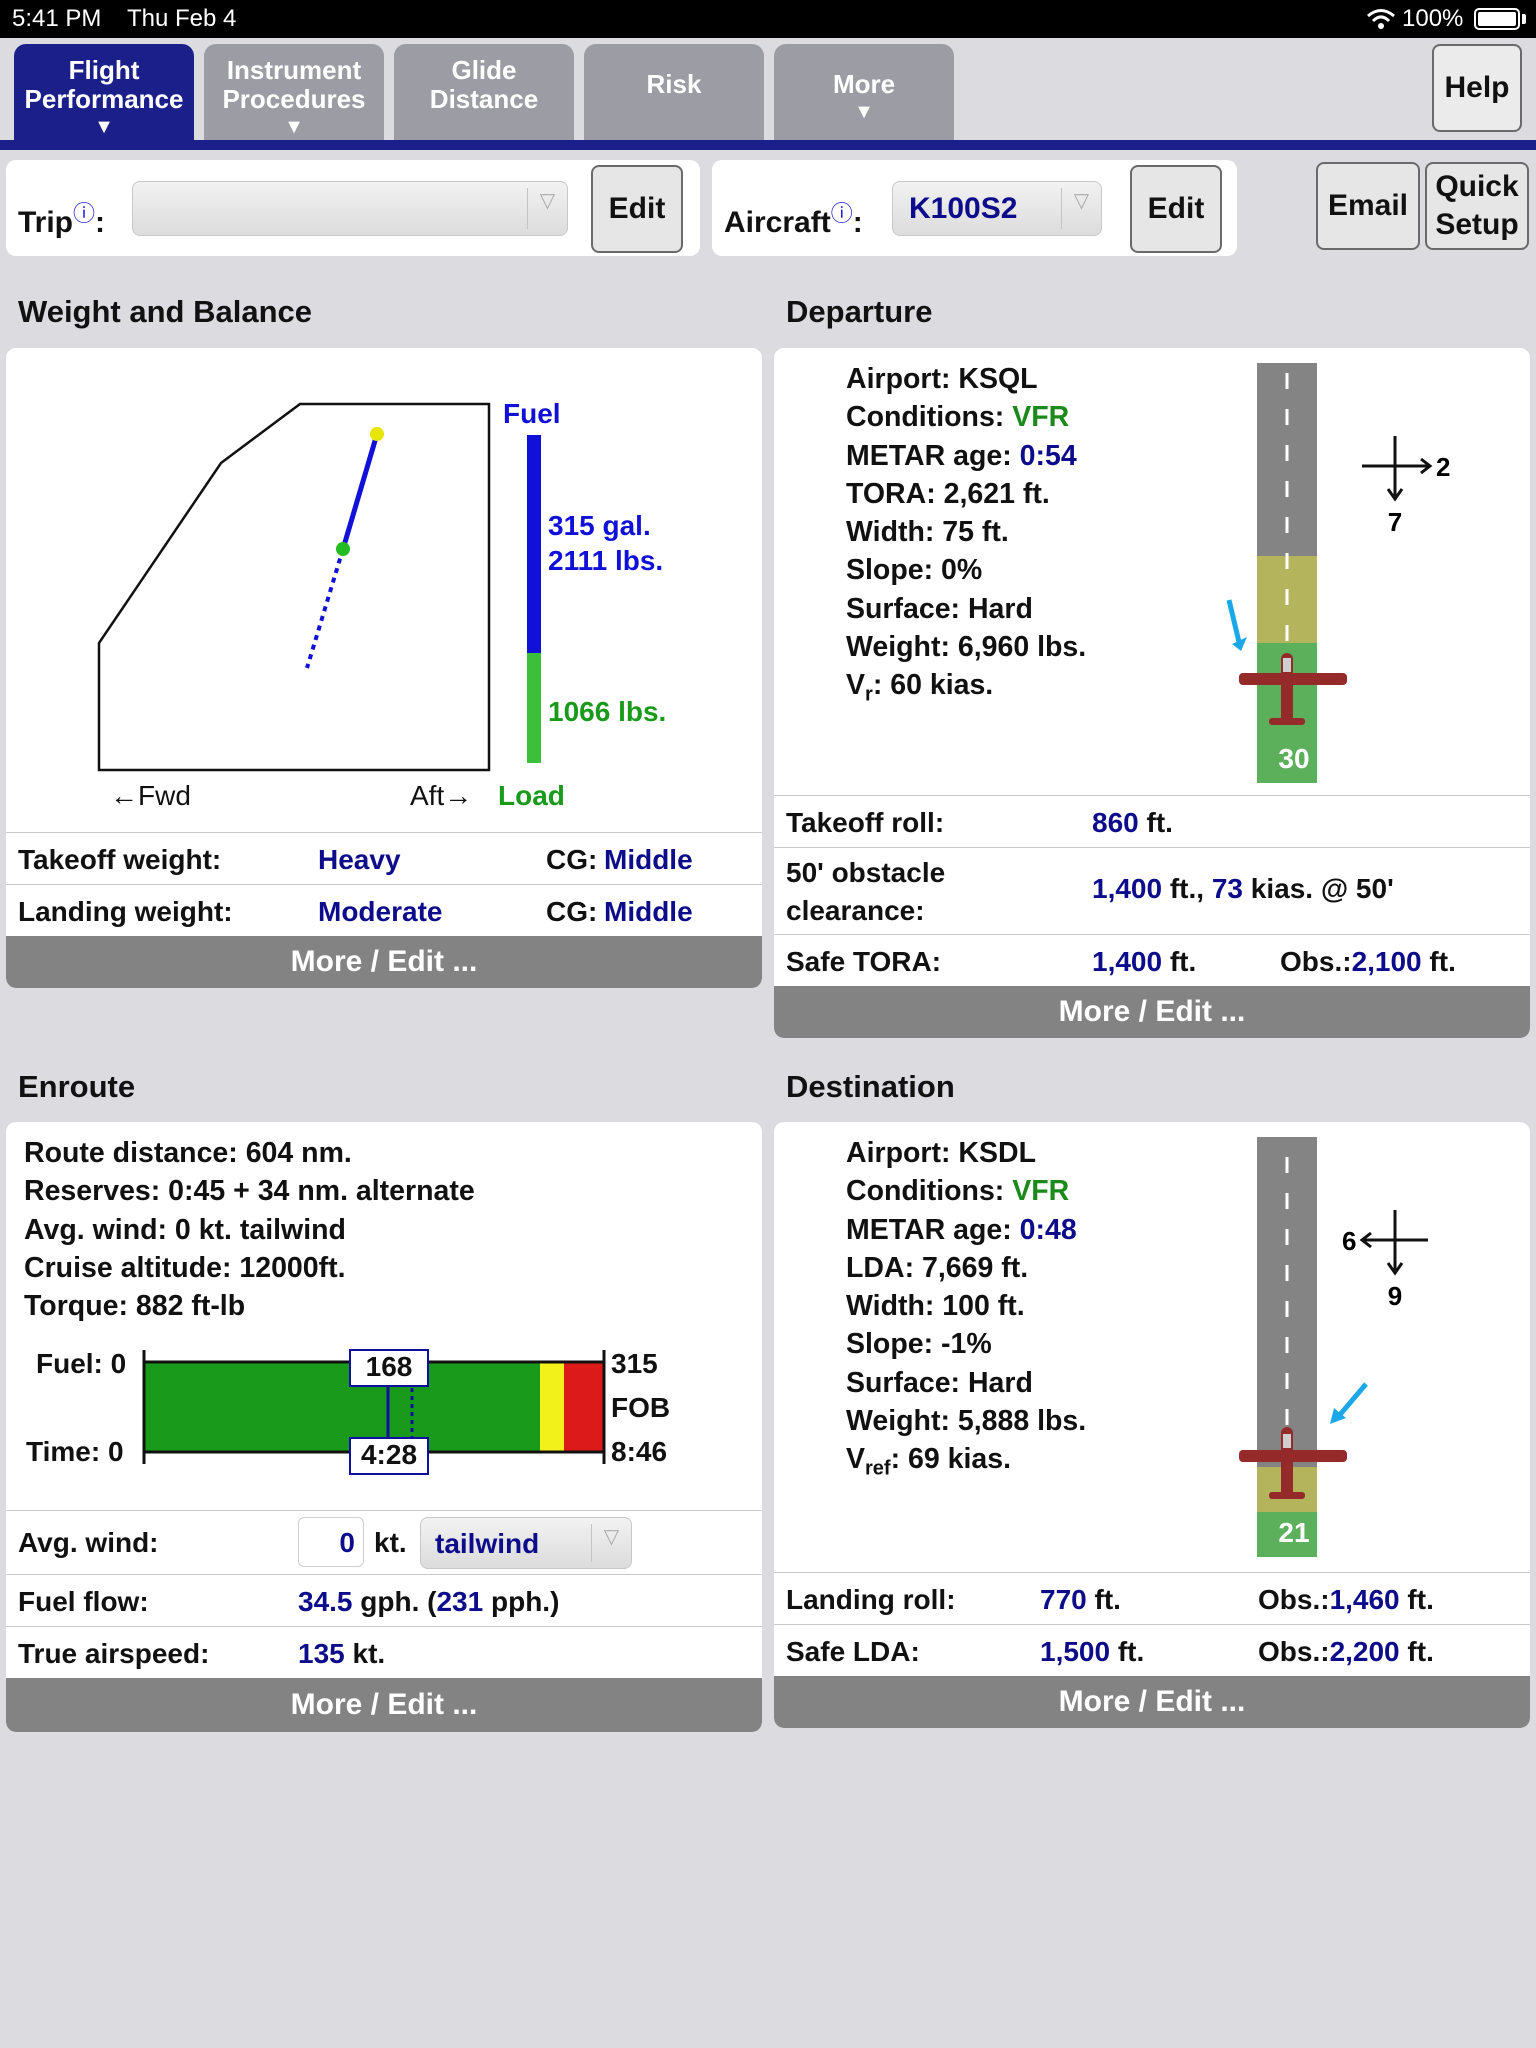 The height and width of the screenshot is (2048, 1536). What do you see at coordinates (77, 1086) in the screenshot?
I see `enroute-title: Enroute` at bounding box center [77, 1086].